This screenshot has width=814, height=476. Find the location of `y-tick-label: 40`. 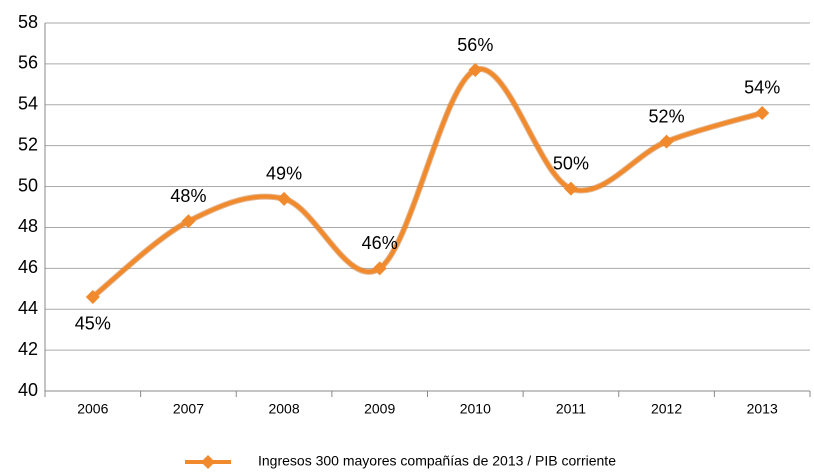

y-tick-label: 40 is located at coordinates (28, 390).